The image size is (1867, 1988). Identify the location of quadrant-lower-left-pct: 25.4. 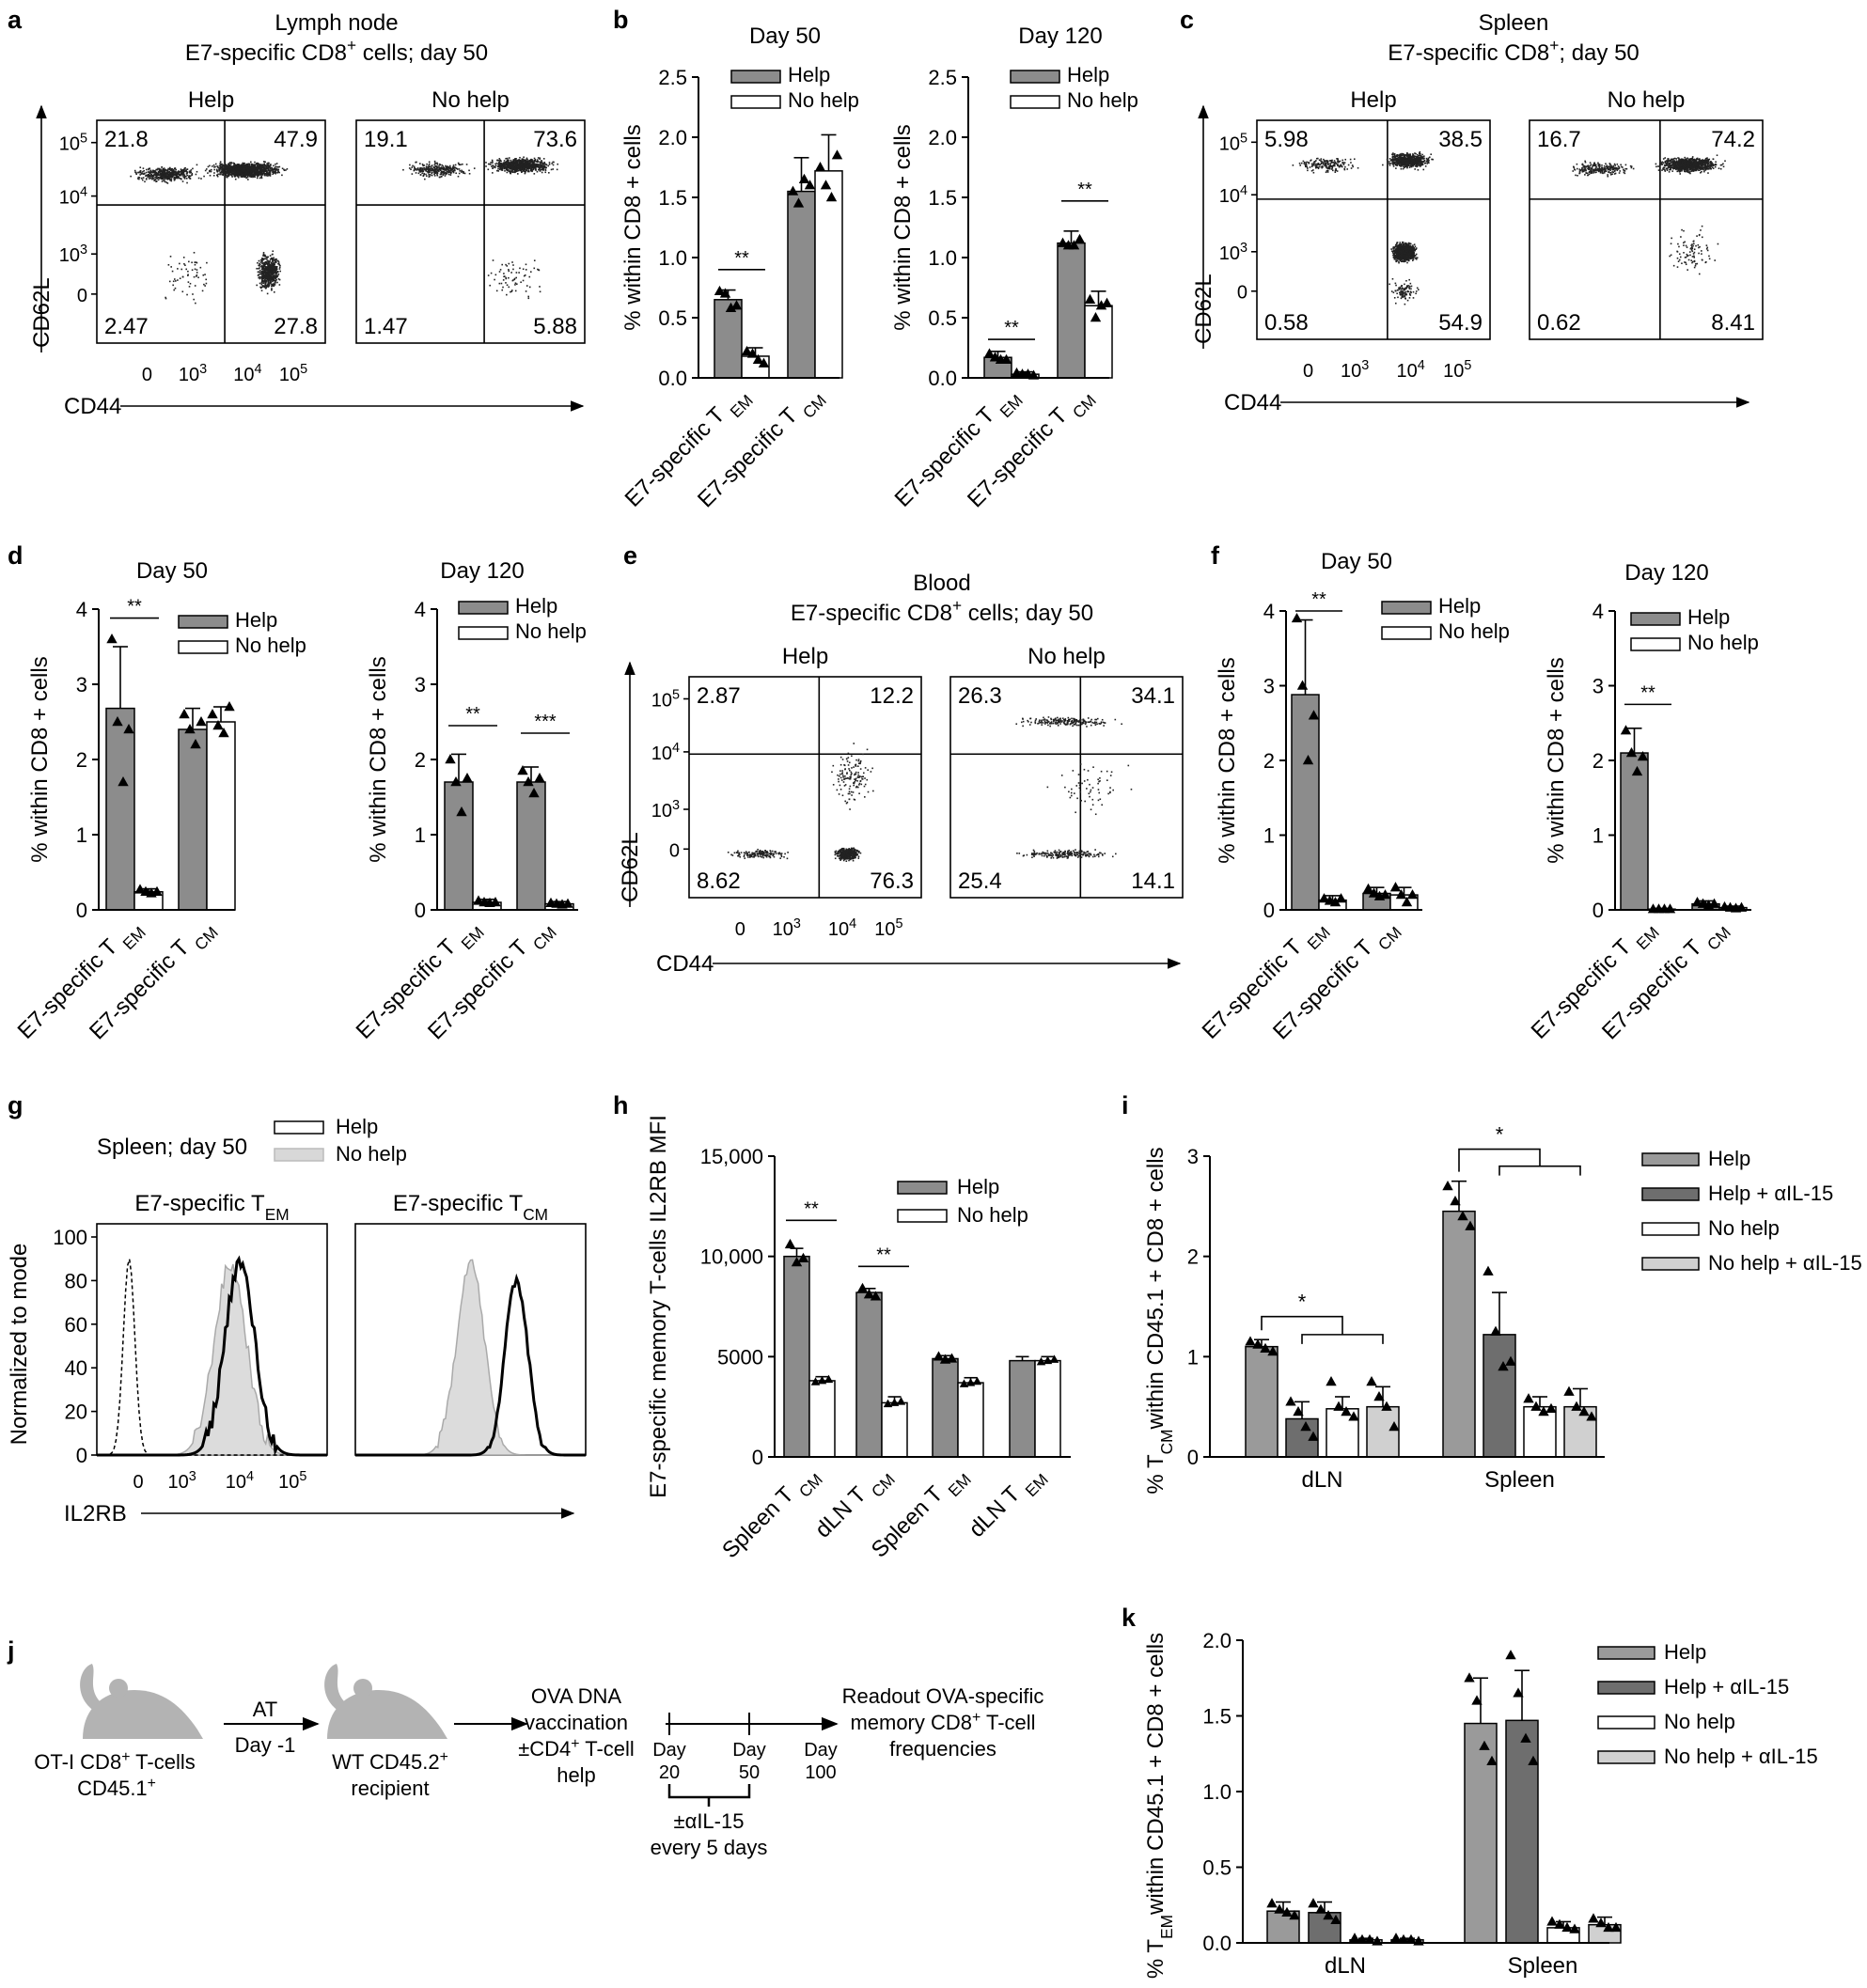
(980, 882).